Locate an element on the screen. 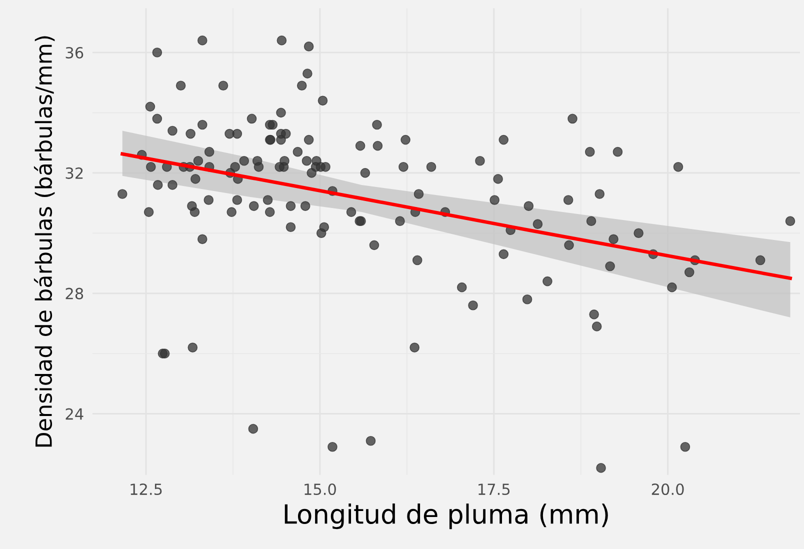 Image resolution: width=804 pixels, height=549 pixels. x-axis-title: Longitud de pluma (mm) is located at coordinates (446, 517).